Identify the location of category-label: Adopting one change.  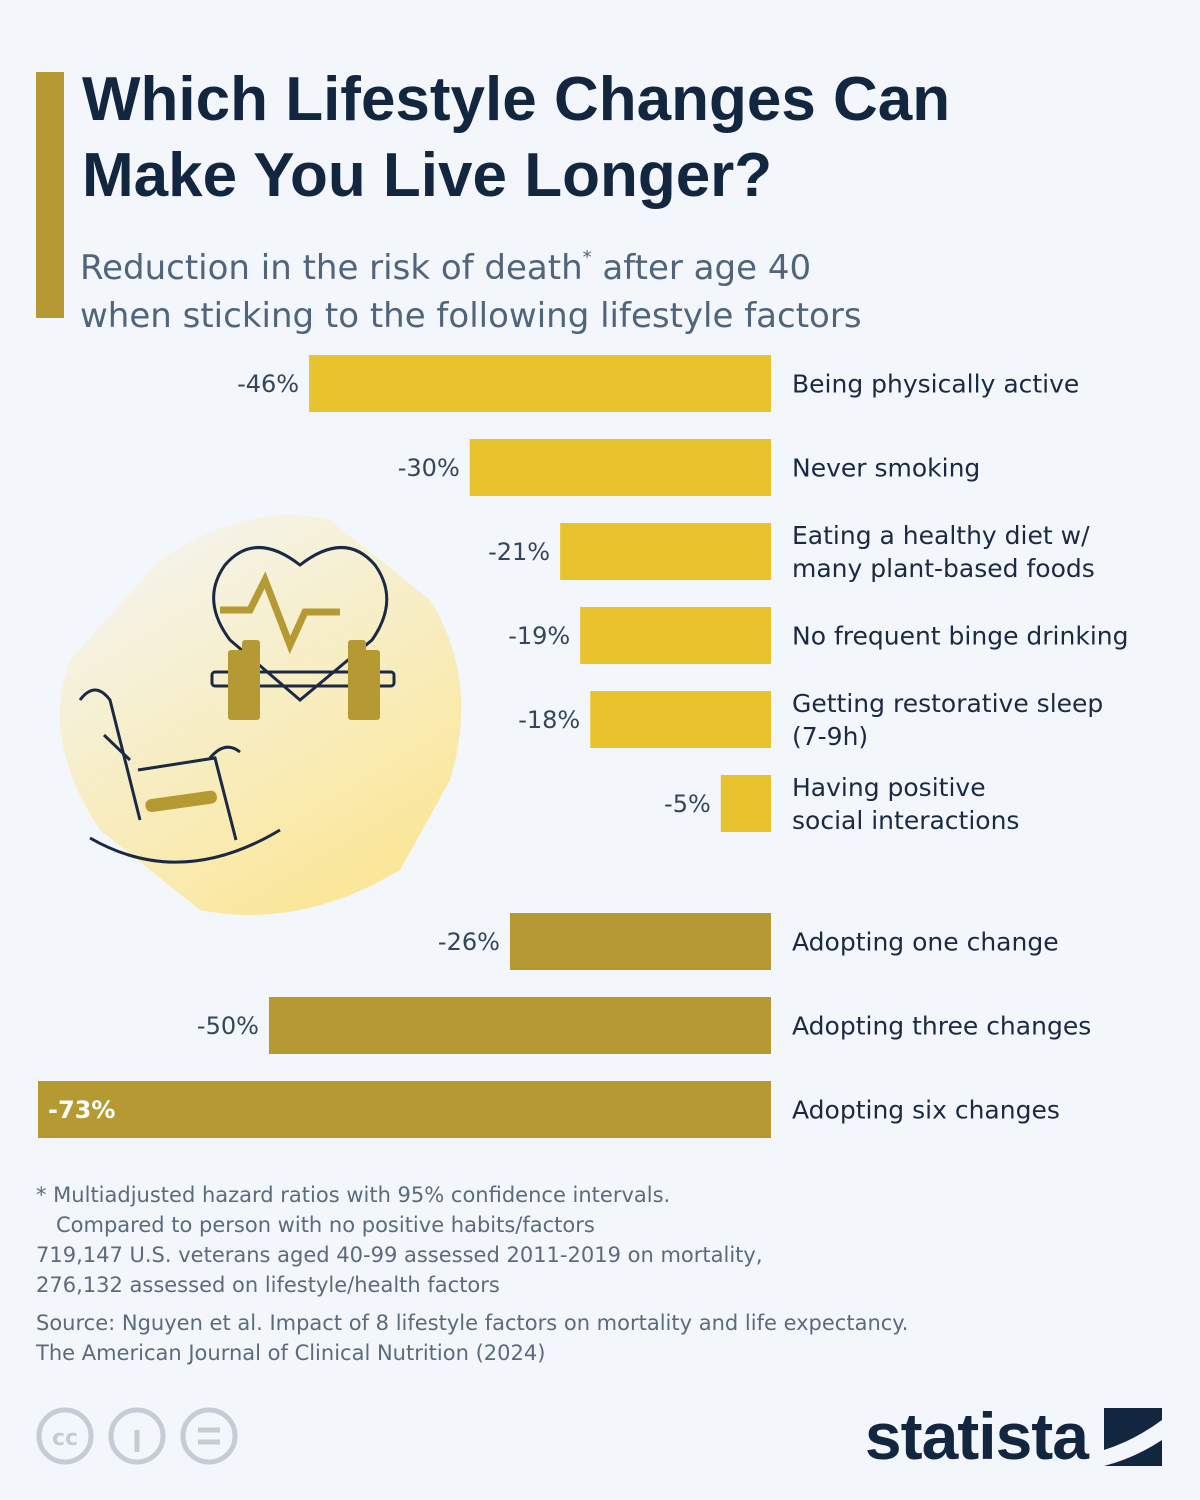
(925, 941).